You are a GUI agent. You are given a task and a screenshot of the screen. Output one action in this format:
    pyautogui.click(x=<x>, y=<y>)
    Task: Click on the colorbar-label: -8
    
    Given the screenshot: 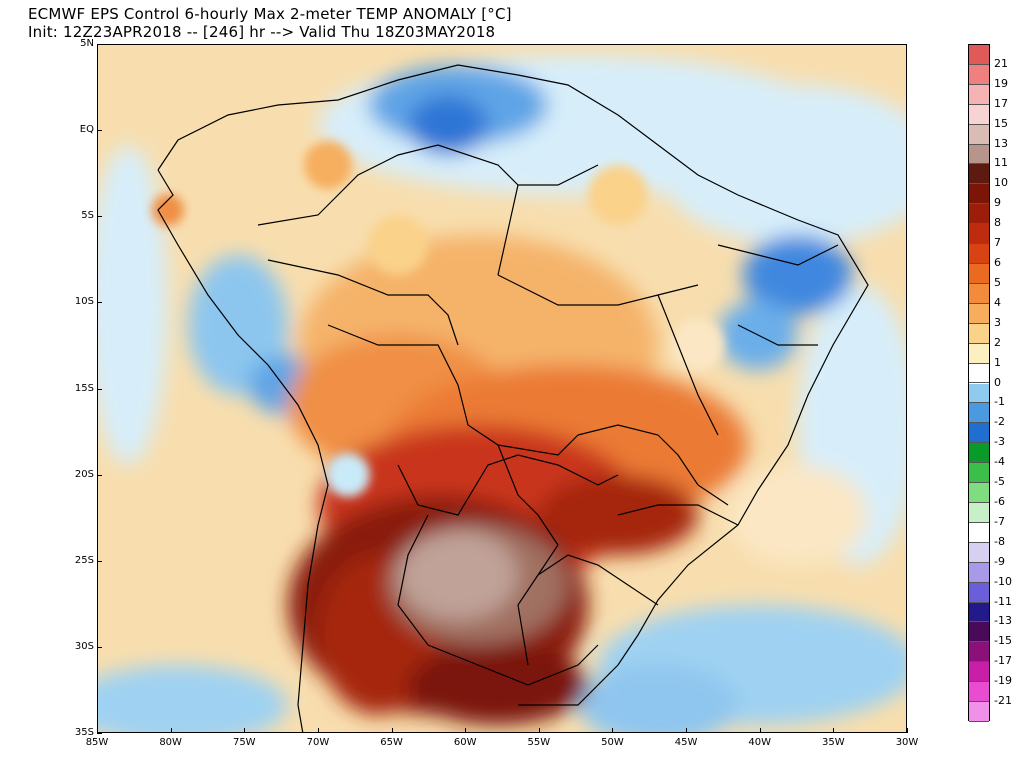 What is the action you would take?
    pyautogui.click(x=999, y=541)
    